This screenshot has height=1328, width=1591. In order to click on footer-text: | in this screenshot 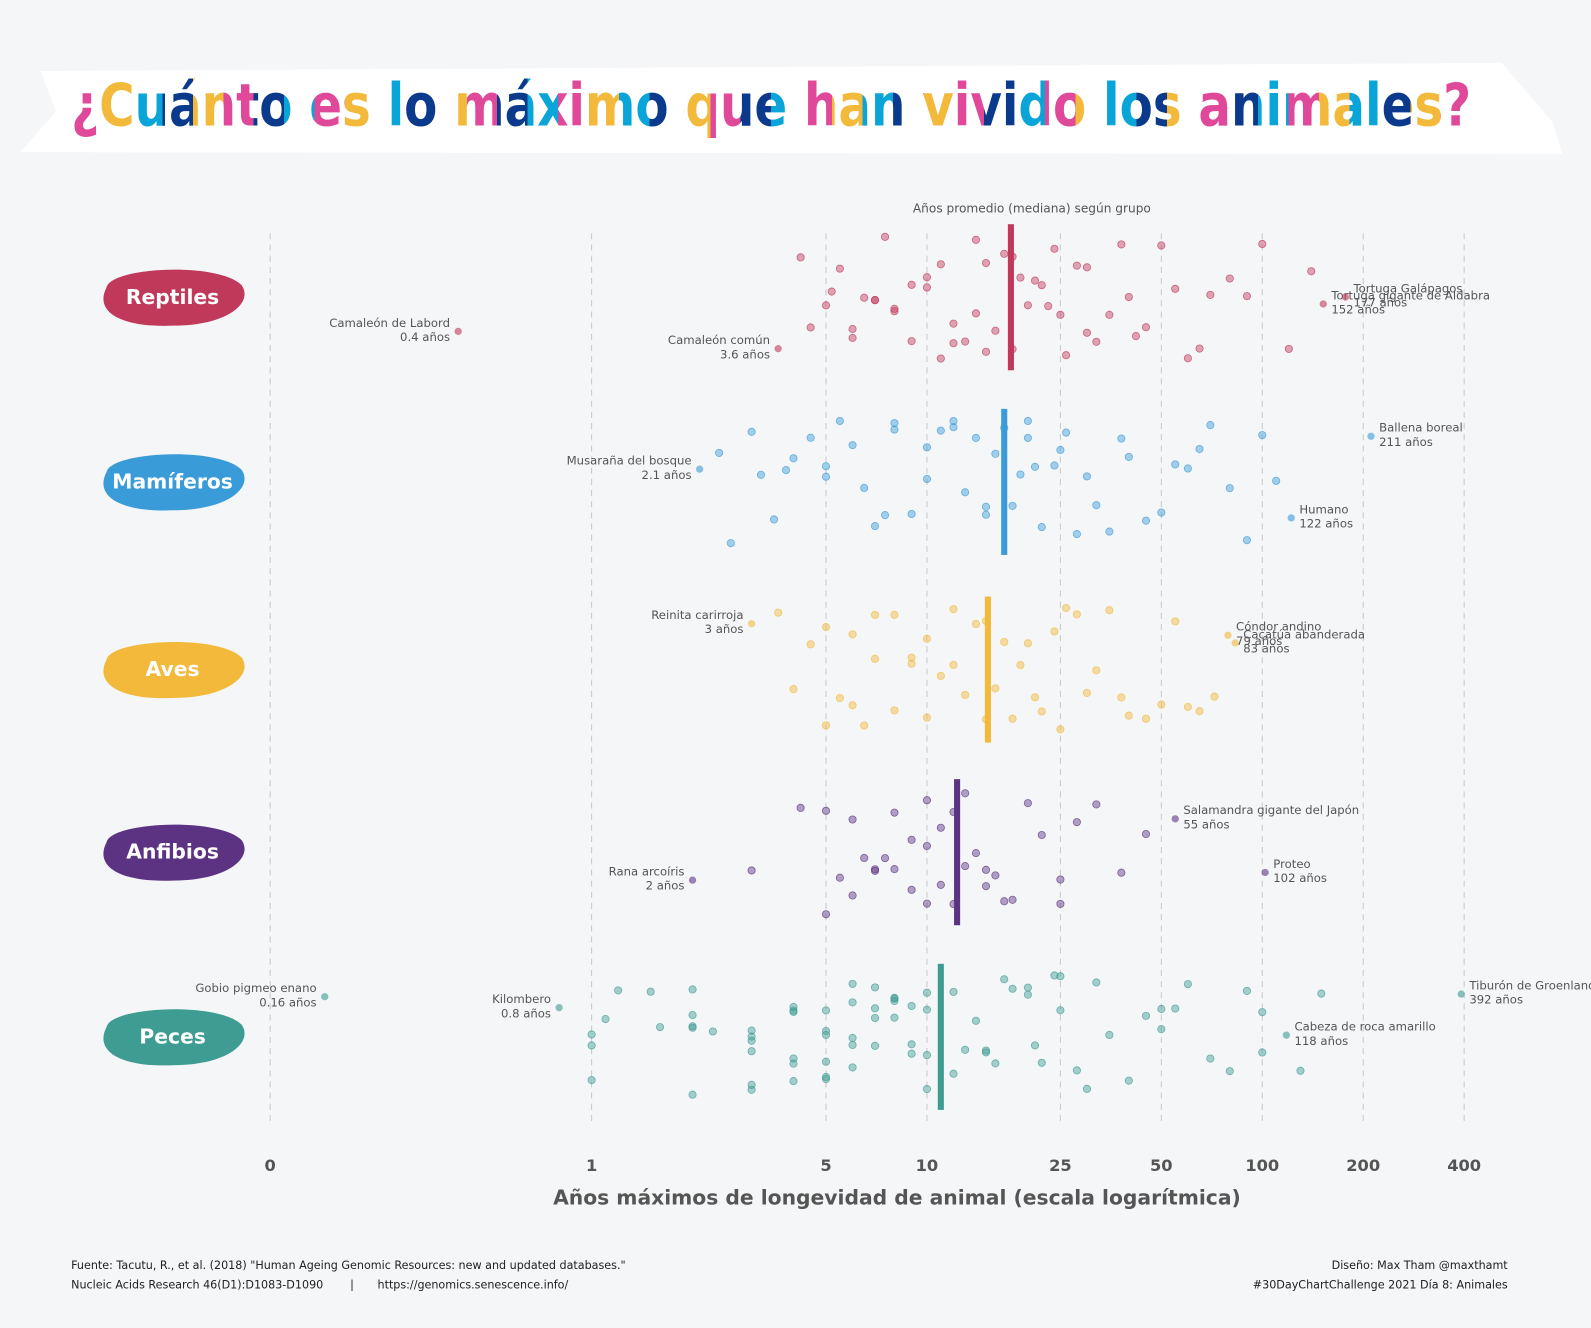, I will do `click(352, 1284)`.